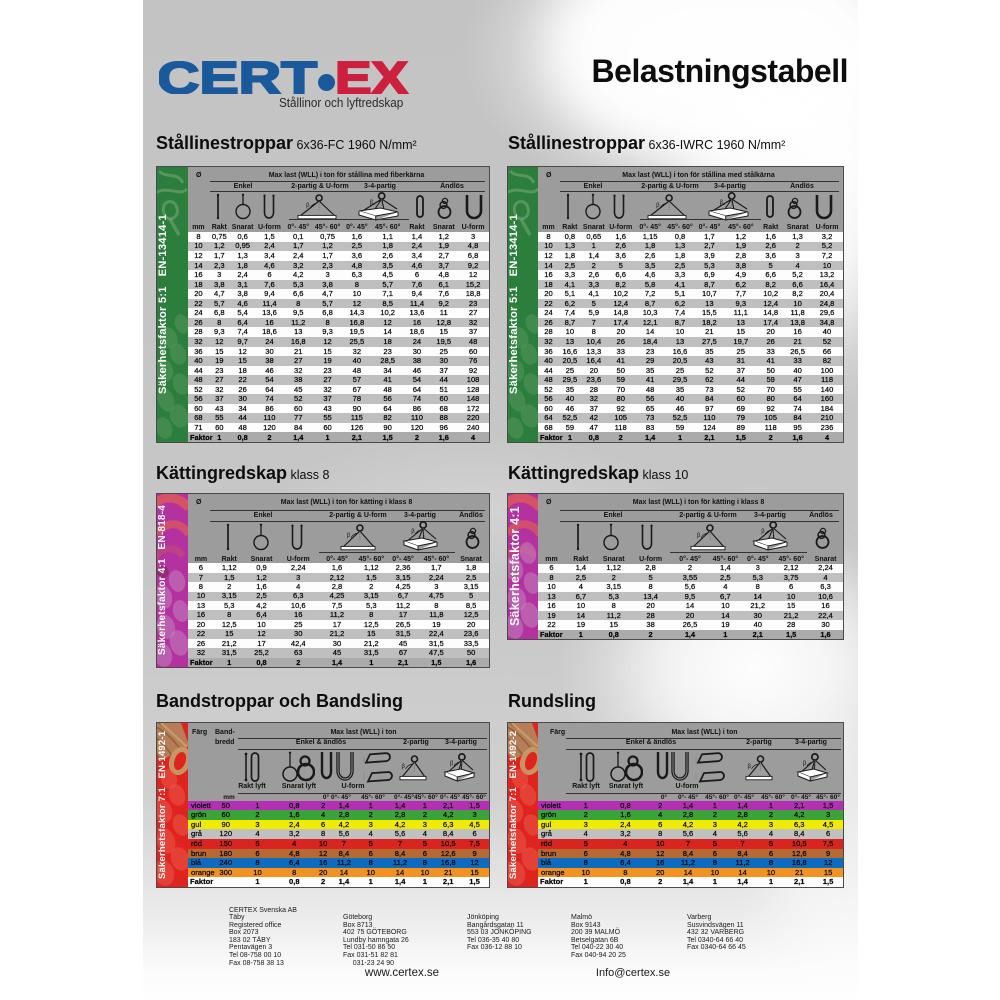  I want to click on svg-text: CERT, so click(238, 77).